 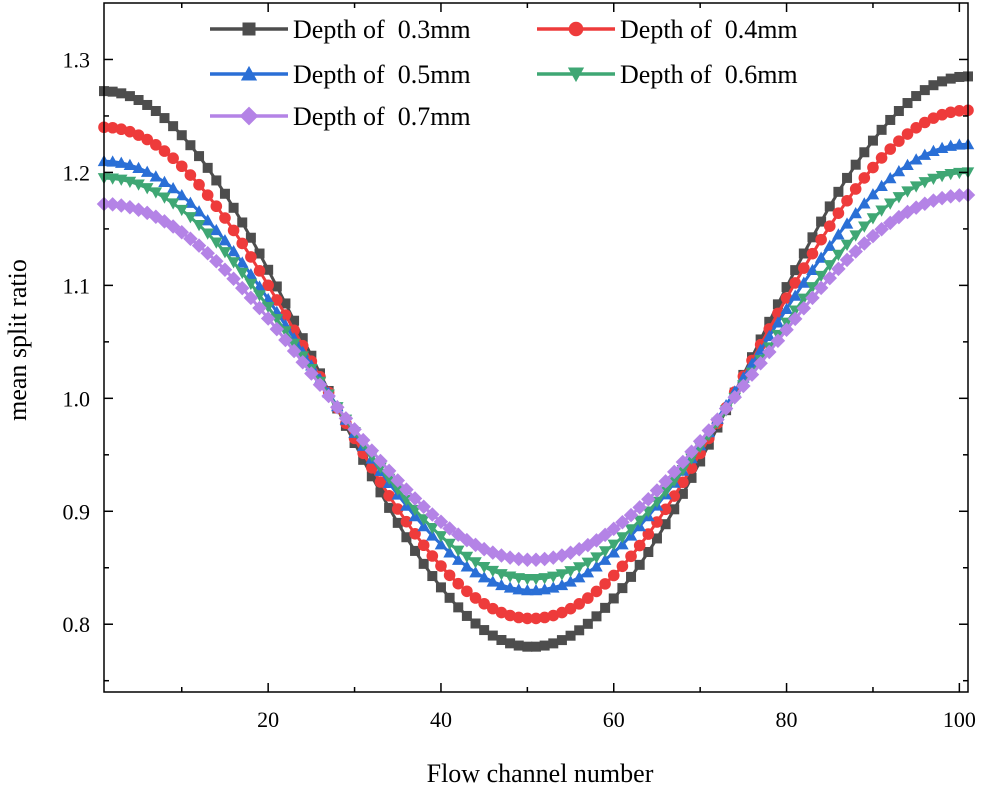 What do you see at coordinates (382, 29) in the screenshot?
I see `legend-label: Depth of 0.3mm` at bounding box center [382, 29].